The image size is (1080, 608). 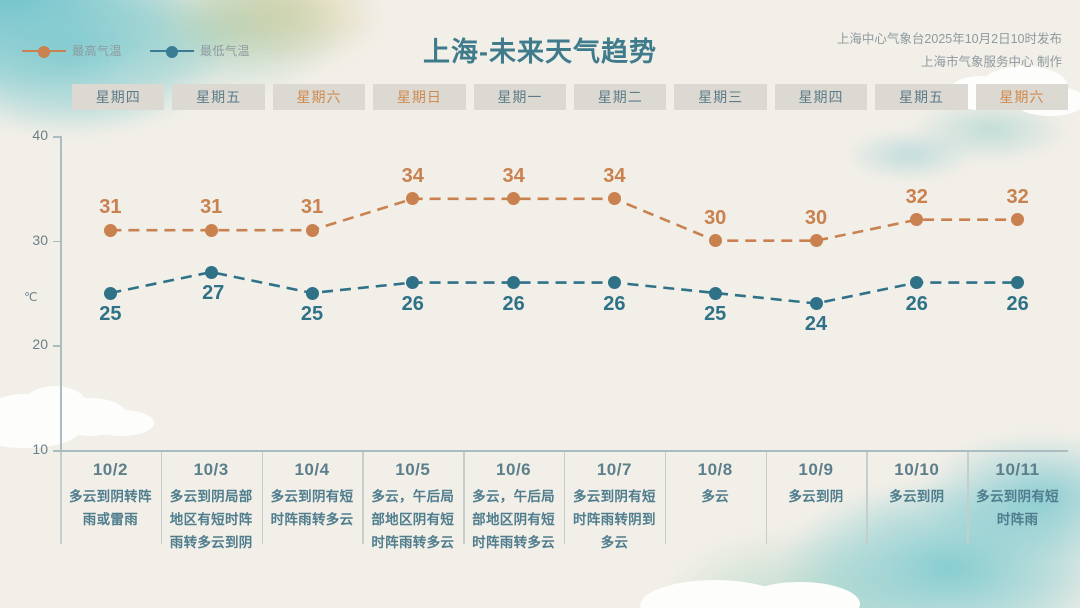 I want to click on day-description: 多云，午后局部地区阴有短时阵雨转多云, so click(x=413, y=520).